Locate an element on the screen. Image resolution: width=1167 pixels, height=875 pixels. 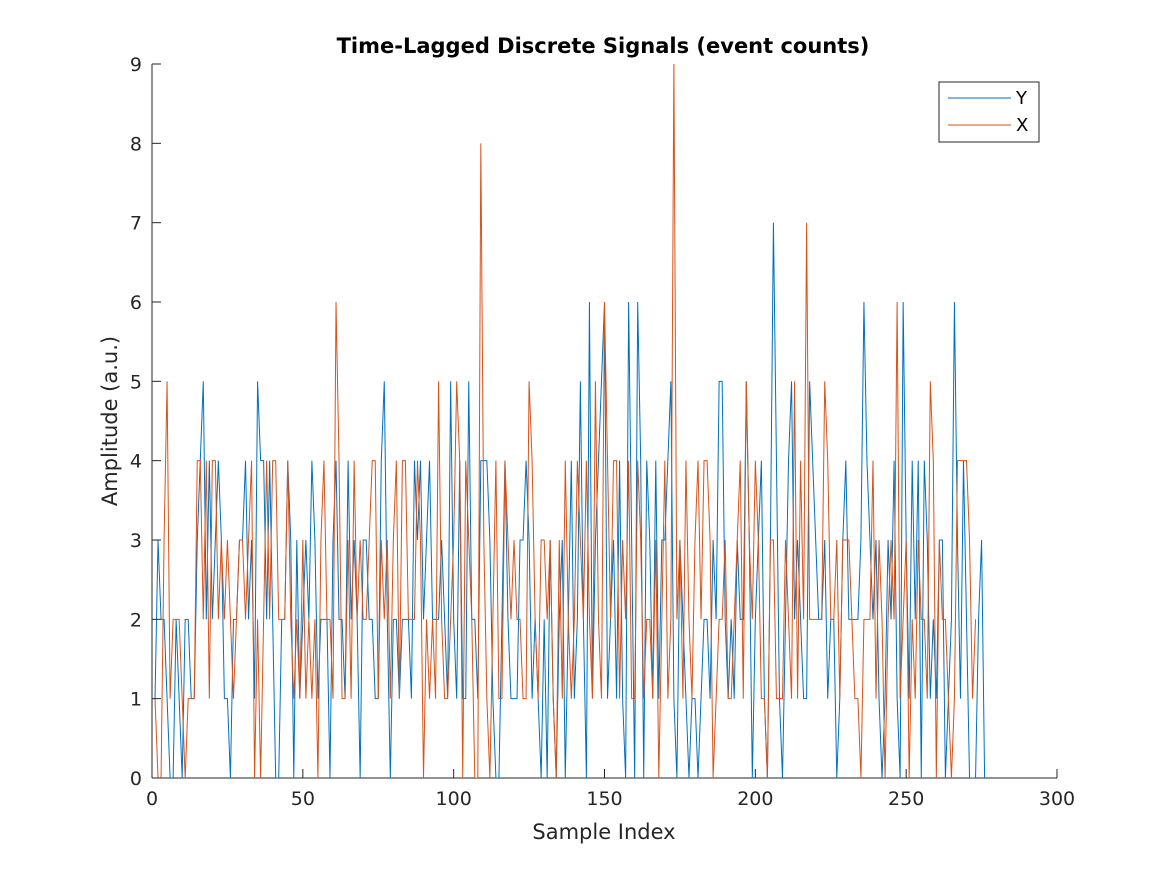
legend-label-x: X is located at coordinates (1022, 125).